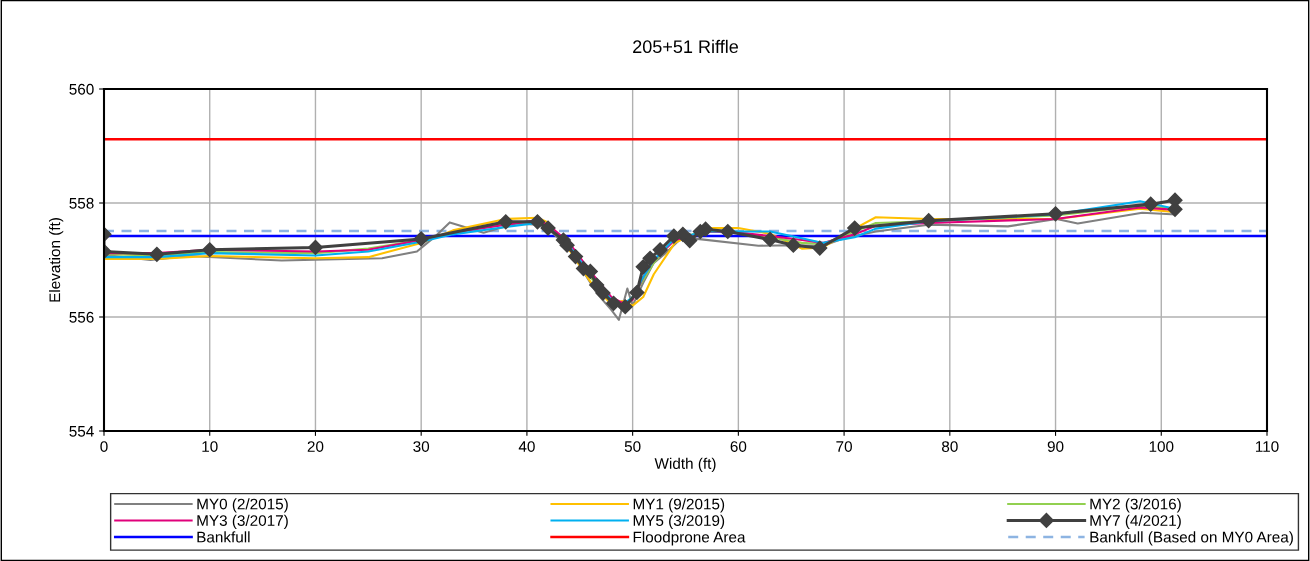 This screenshot has width=1310, height=561. I want to click on legend-label: MY1 (9/2015), so click(679, 505).